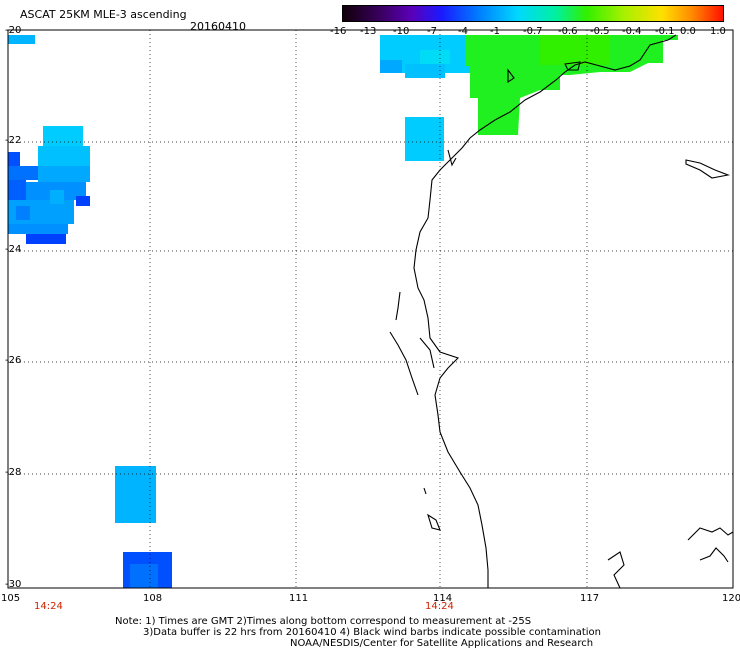 Image resolution: width=740 pixels, height=650 pixels. Describe the element at coordinates (103, 14) in the screenshot. I see `map-title: ASCAT 25KM MLE-3 ascending` at that location.